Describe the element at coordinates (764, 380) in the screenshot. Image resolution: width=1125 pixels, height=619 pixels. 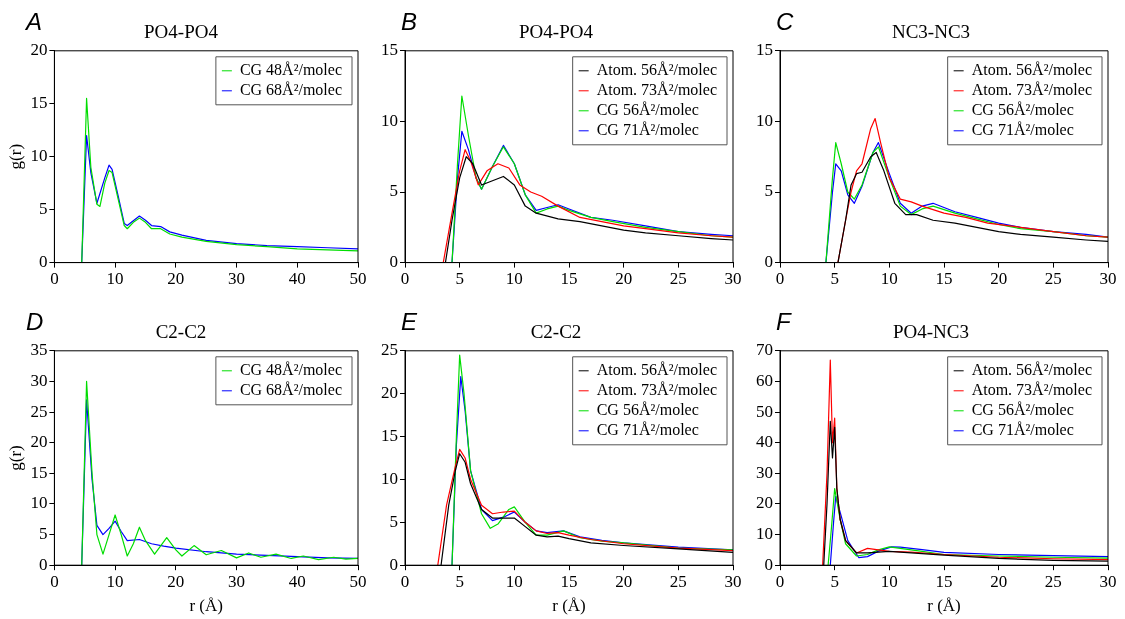
I see `y-tick-label: 60` at that location.